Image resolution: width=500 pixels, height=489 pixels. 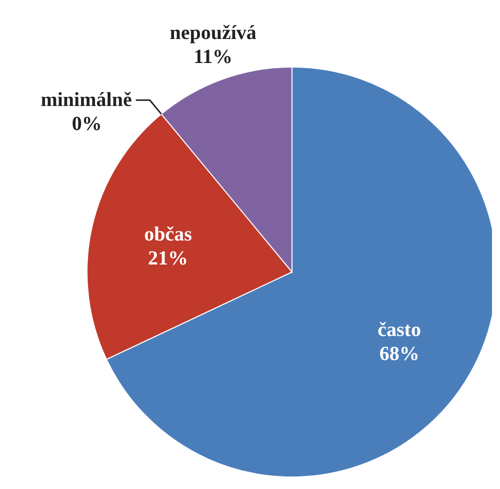 I want to click on slice-label: často, so click(x=399, y=330).